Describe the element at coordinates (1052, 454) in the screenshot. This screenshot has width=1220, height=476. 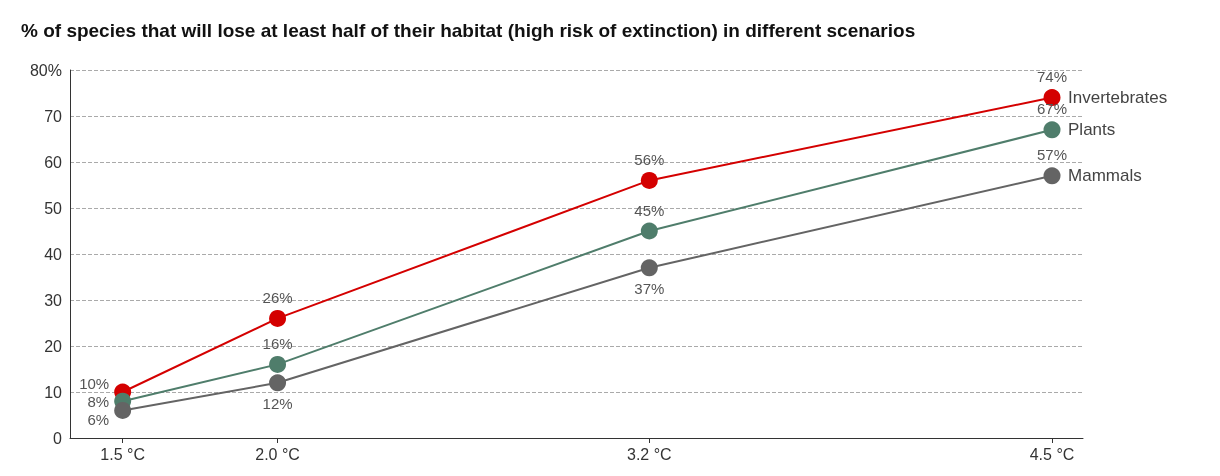
I see `x-tick-label: 4.5 °C` at that location.